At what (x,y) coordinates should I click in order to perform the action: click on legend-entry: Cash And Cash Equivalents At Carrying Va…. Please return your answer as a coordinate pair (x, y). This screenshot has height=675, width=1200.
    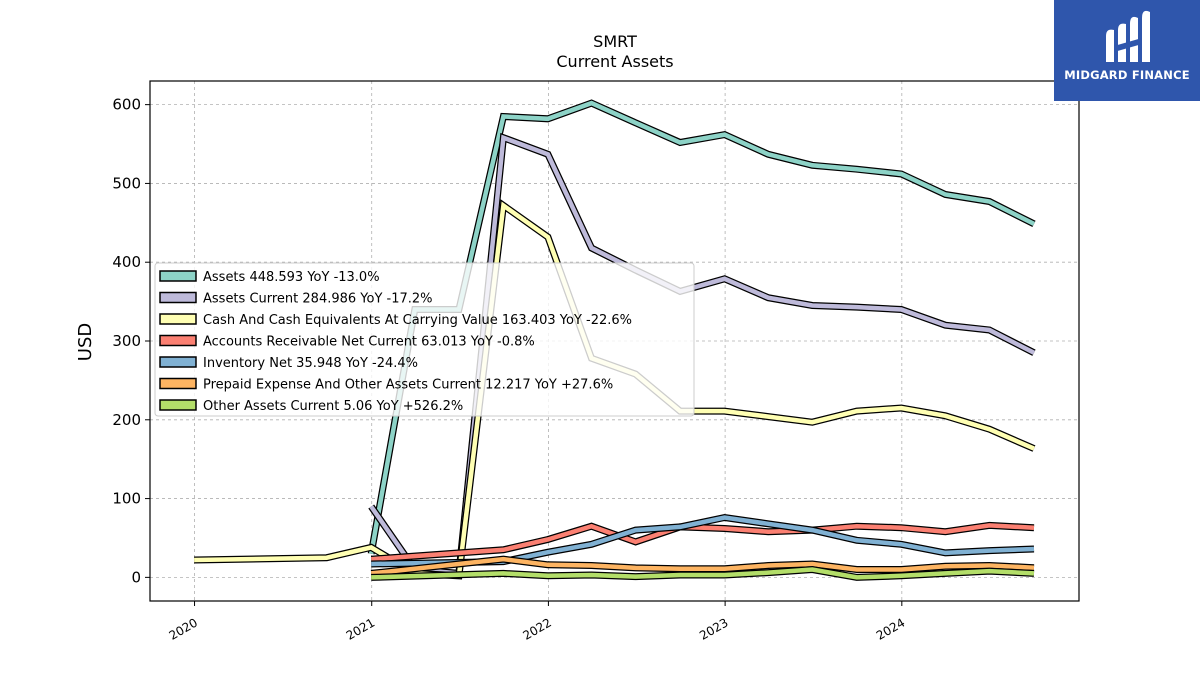
    Looking at the image, I should click on (417, 320).